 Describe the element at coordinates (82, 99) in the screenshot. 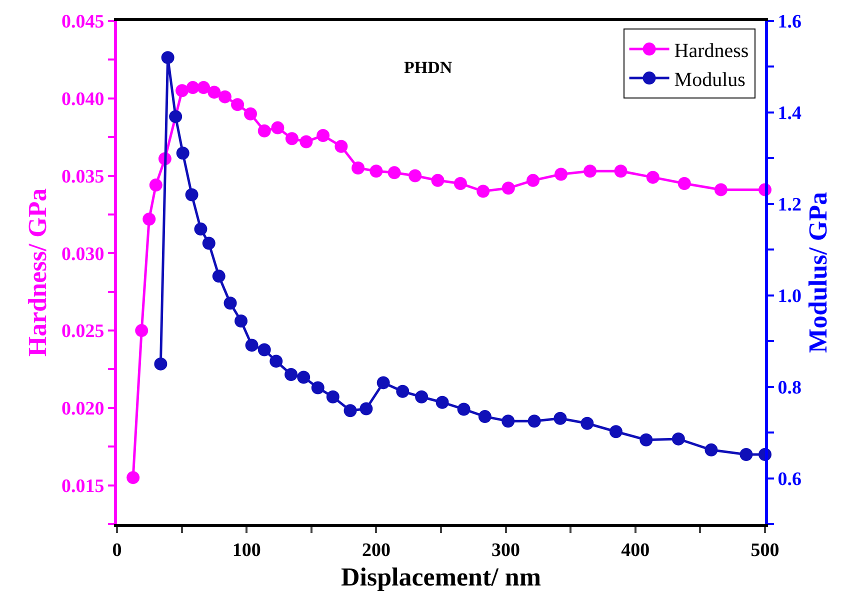

I see `y-tick-label: 0.040` at that location.